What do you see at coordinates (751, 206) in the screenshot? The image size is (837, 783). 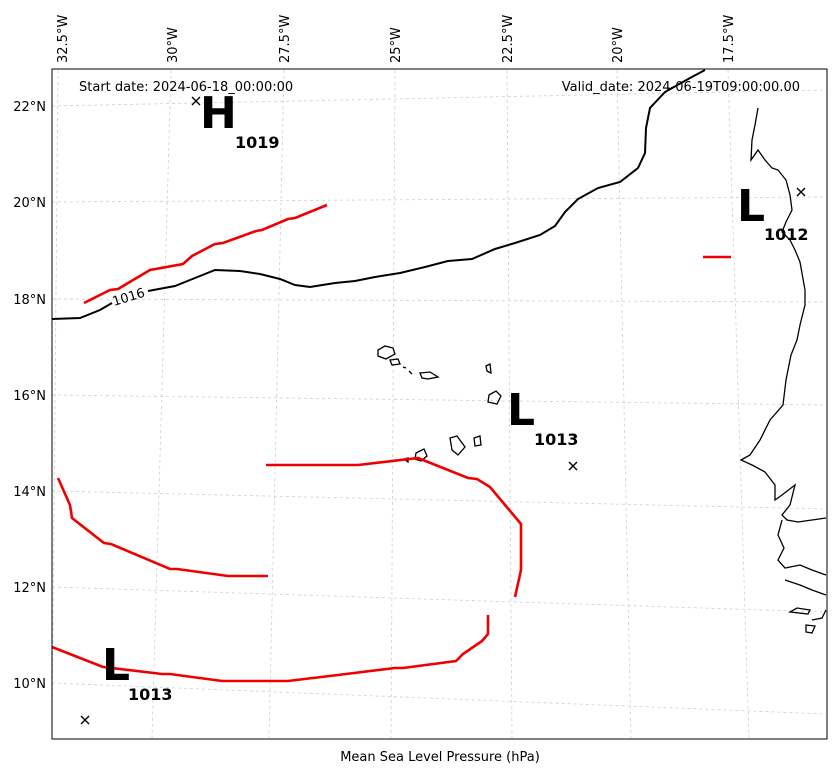 I see `low-symbol-east: L` at bounding box center [751, 206].